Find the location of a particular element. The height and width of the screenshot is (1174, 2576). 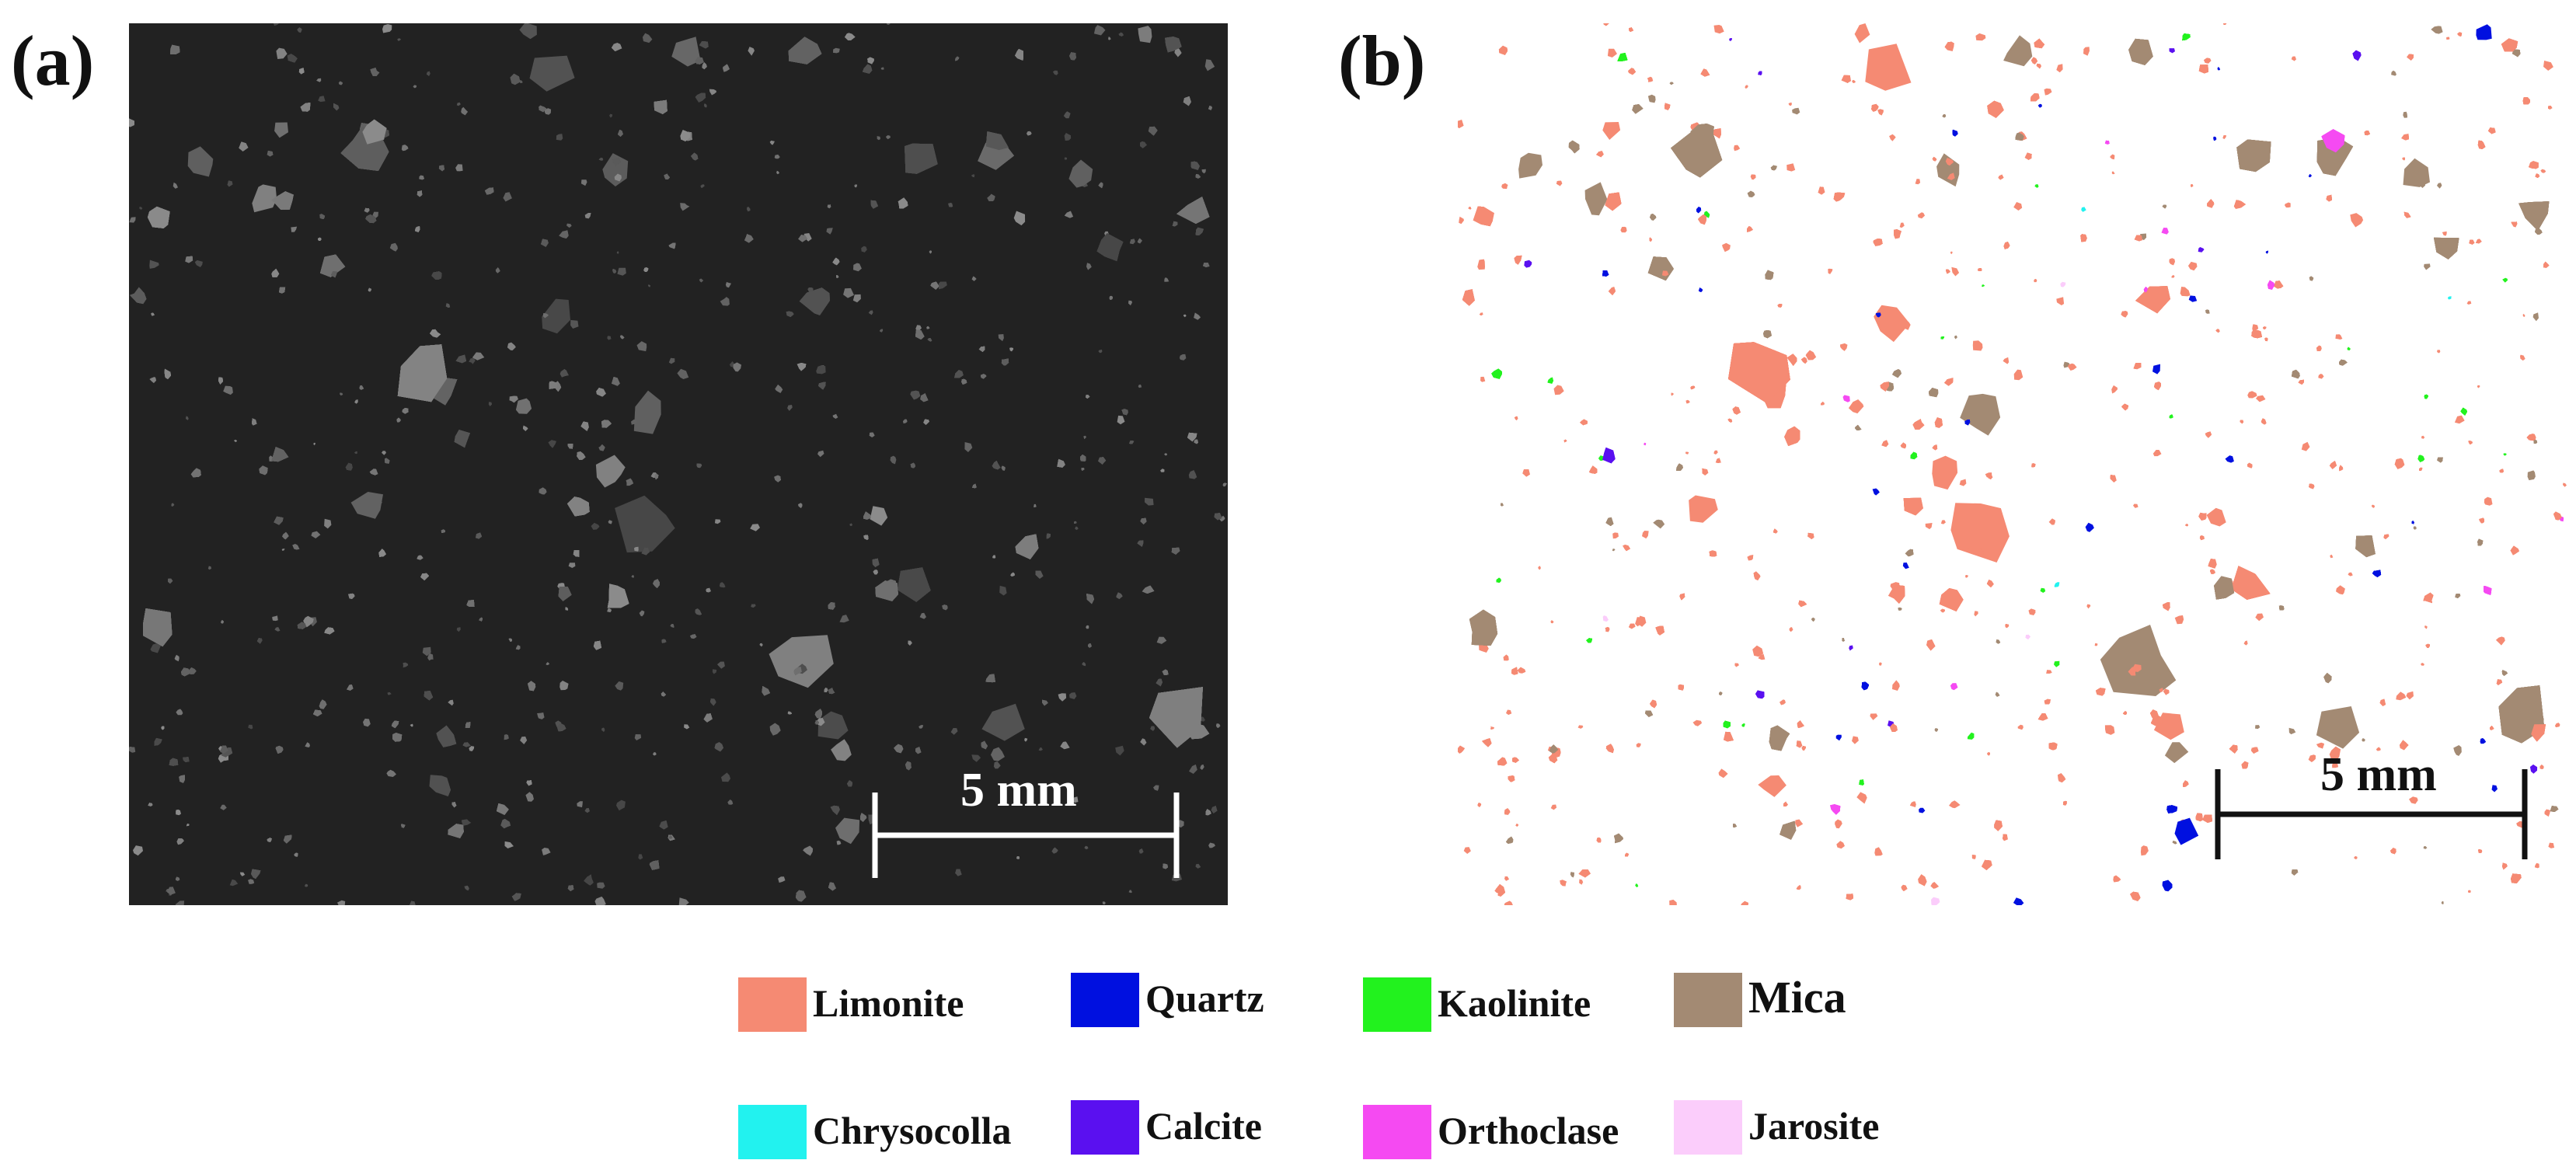

legend-label-orthoclase: Orthoclase is located at coordinates (1528, 1130).